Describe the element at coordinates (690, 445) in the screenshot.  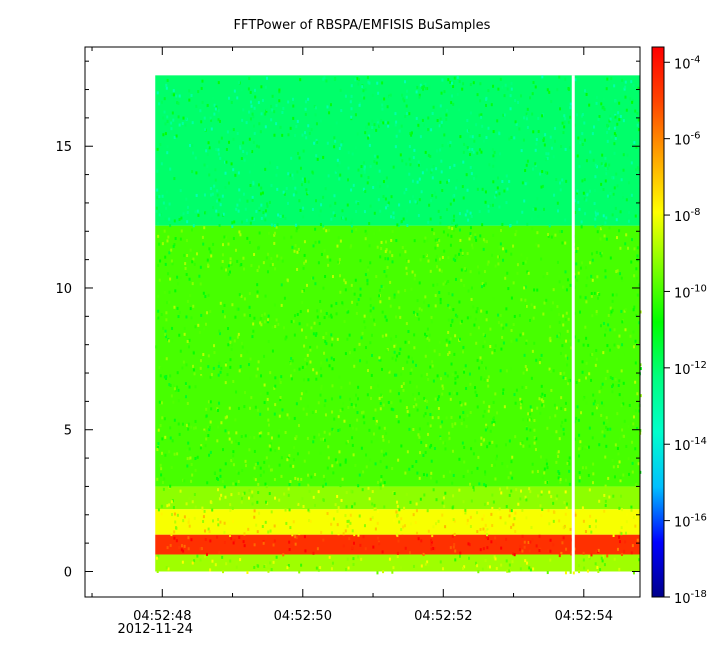
I see `colorbar-tick-label: 10⁻¹⁴` at that location.